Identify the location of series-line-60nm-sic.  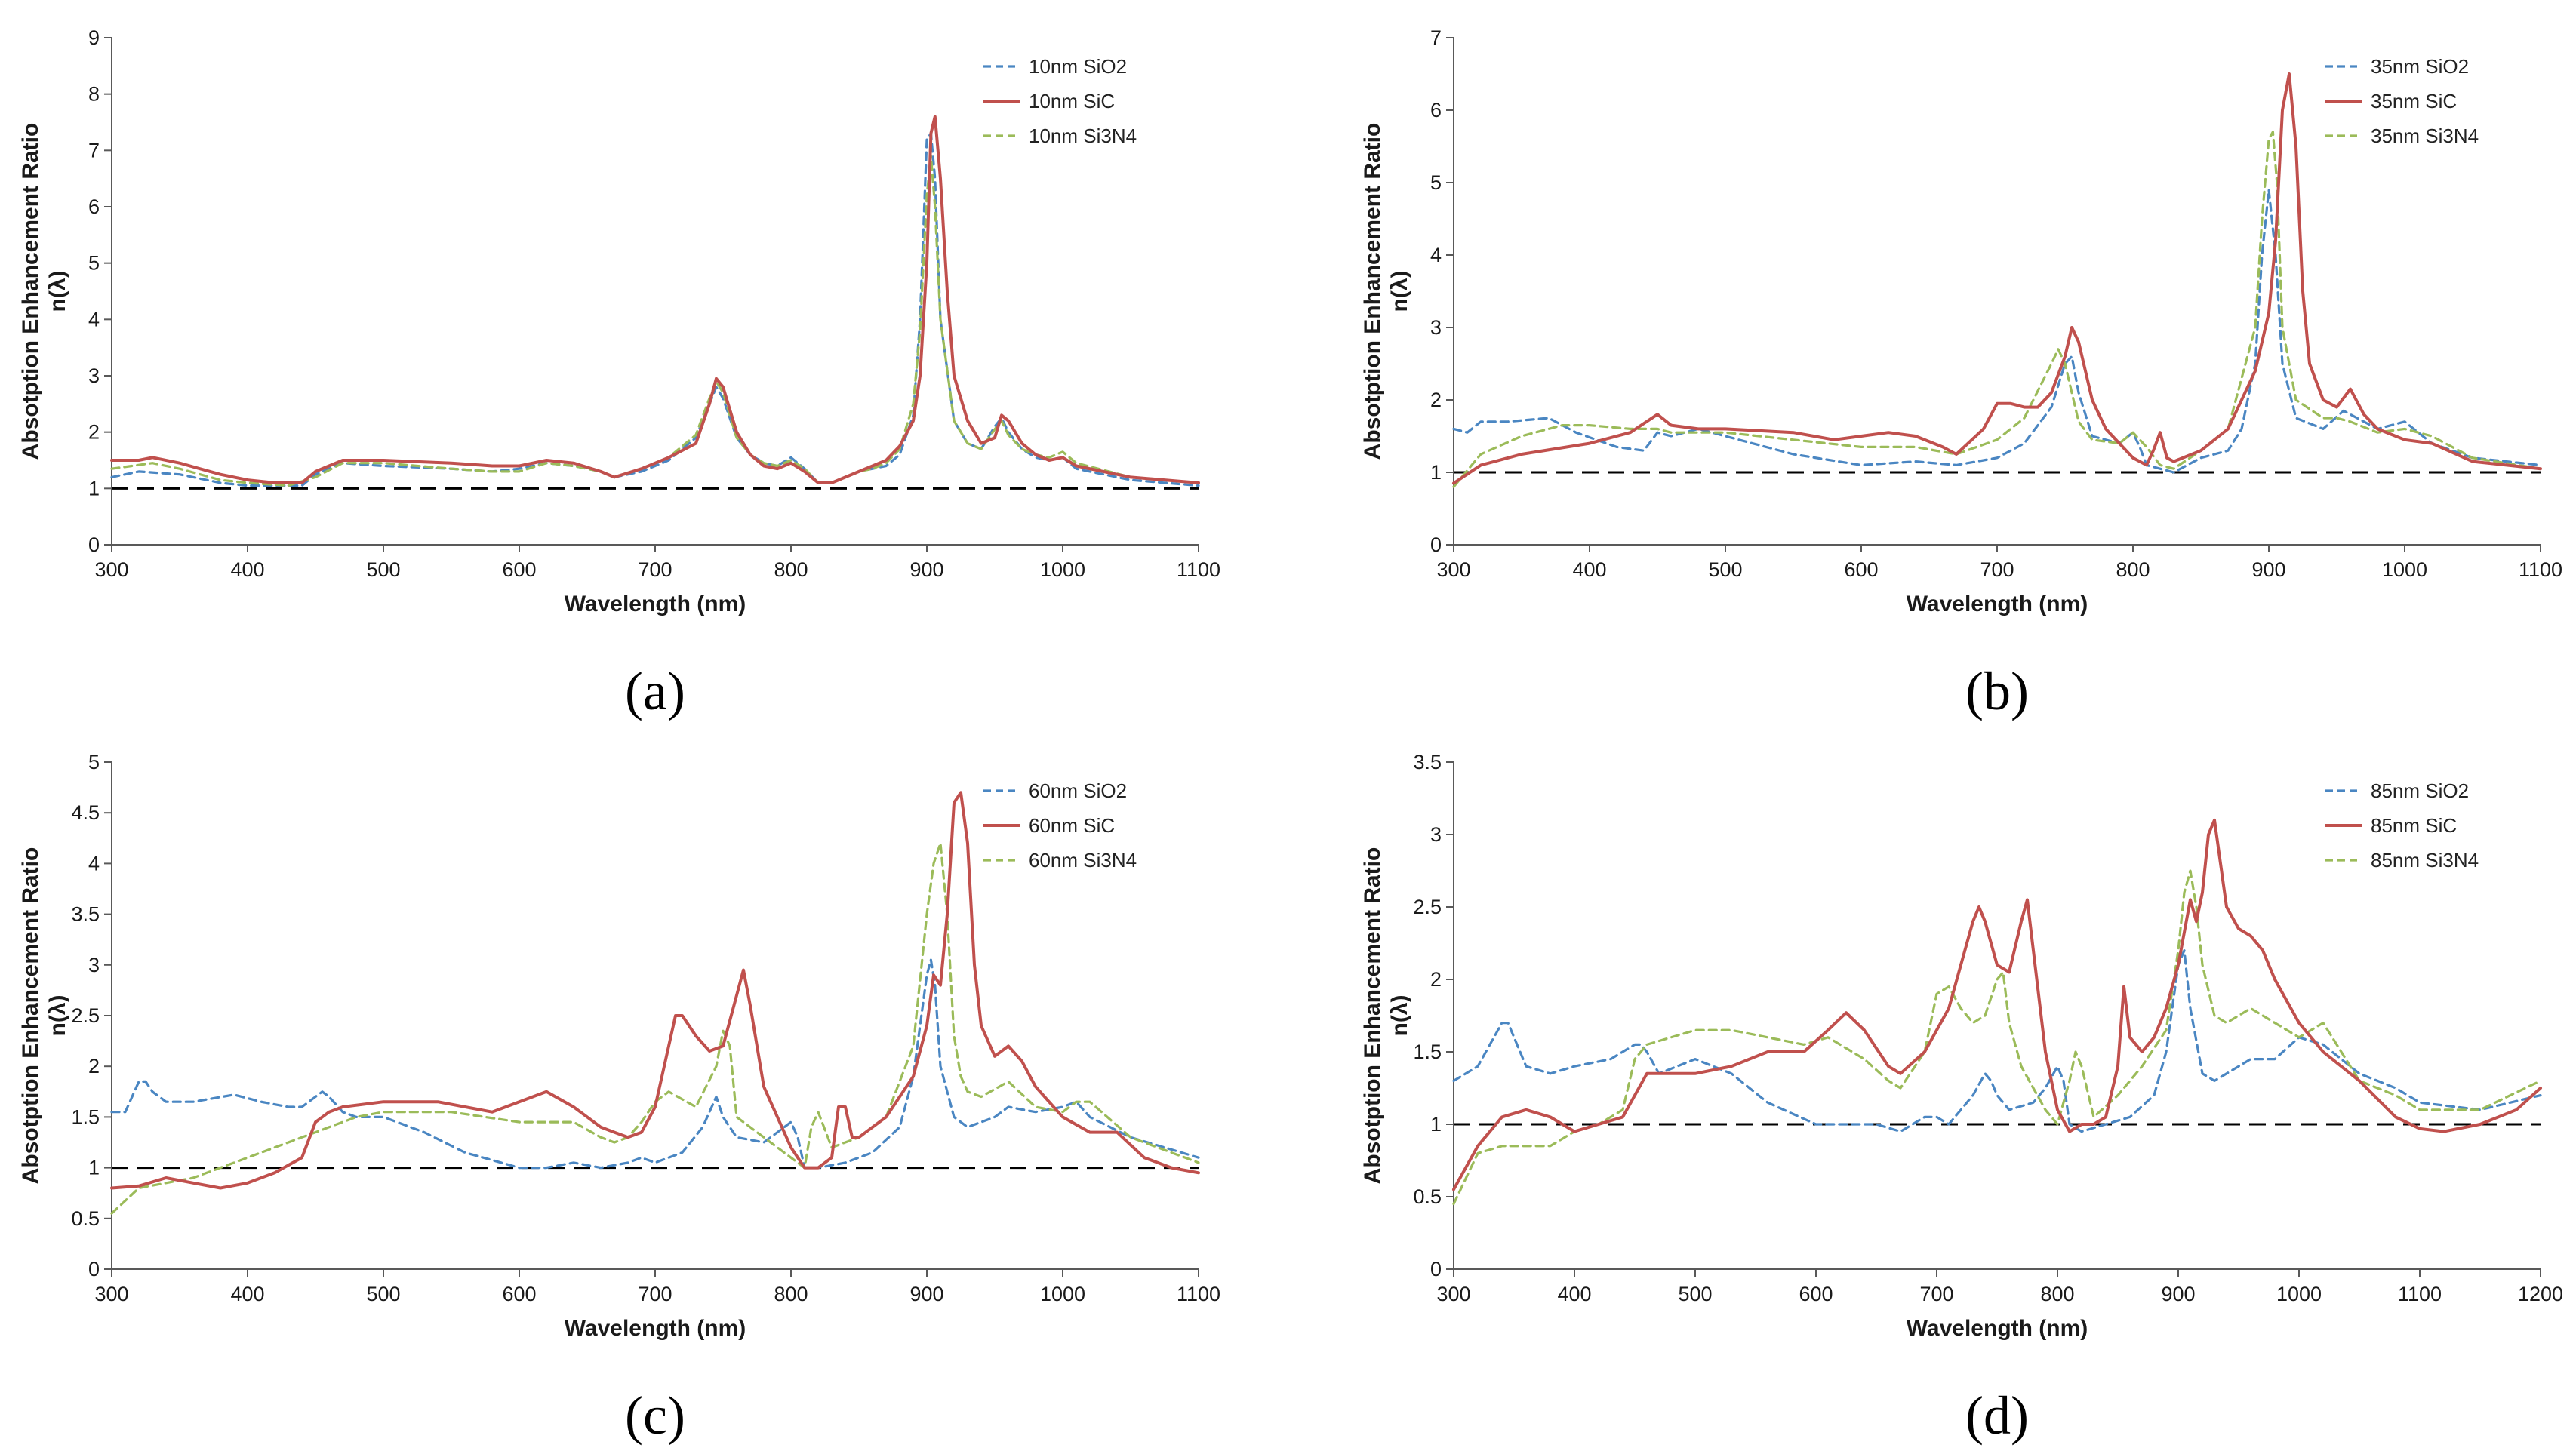
(655, 990).